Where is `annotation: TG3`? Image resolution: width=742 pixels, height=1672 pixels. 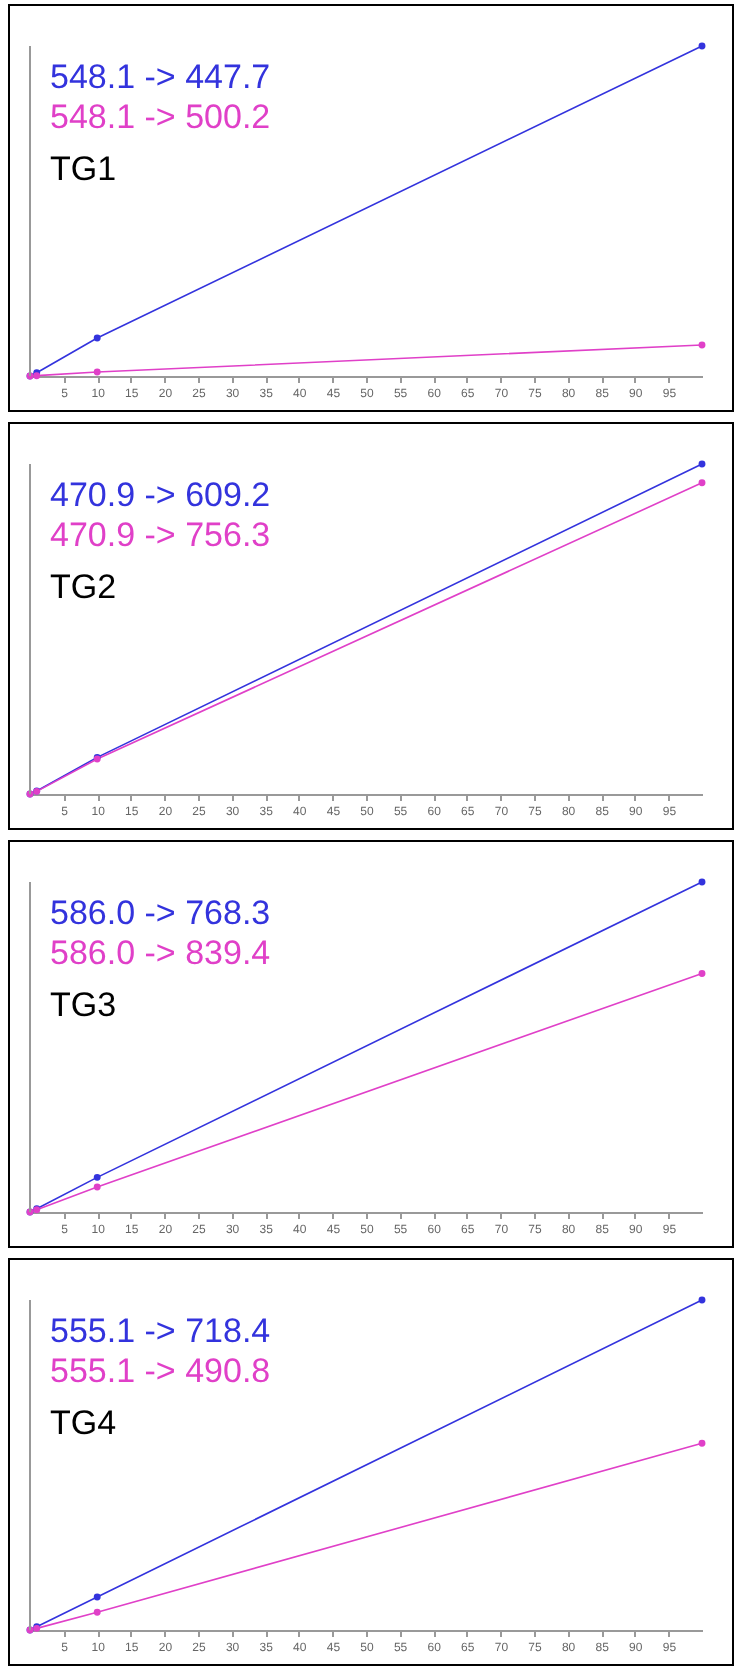
annotation: TG3 is located at coordinates (83, 1005).